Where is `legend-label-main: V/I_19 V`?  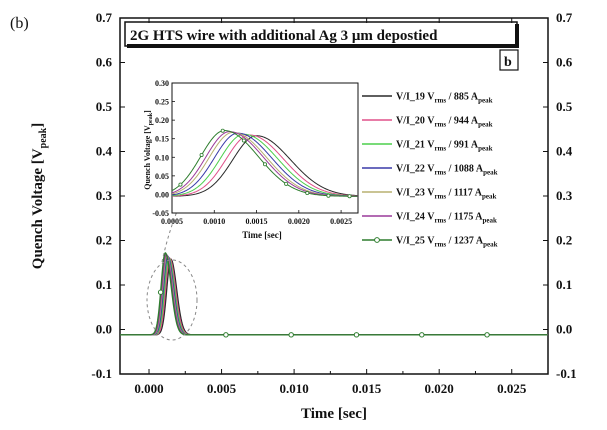 legend-label-main: V/I_19 V is located at coordinates (415, 97).